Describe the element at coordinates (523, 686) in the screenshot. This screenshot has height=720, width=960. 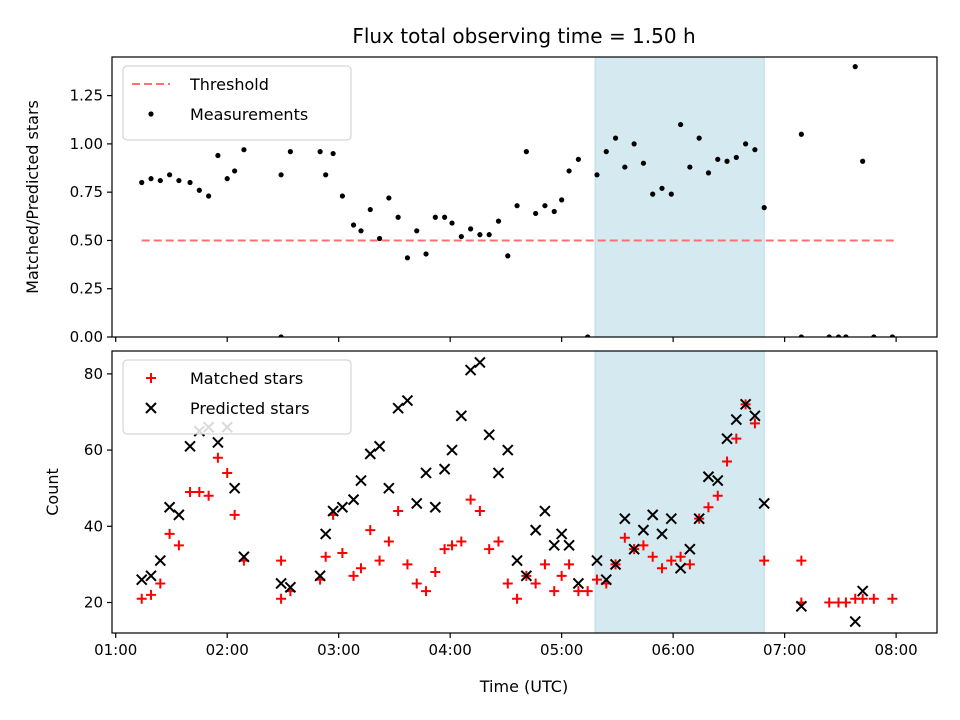
I see `x-axis-label: Time (UTC)` at that location.